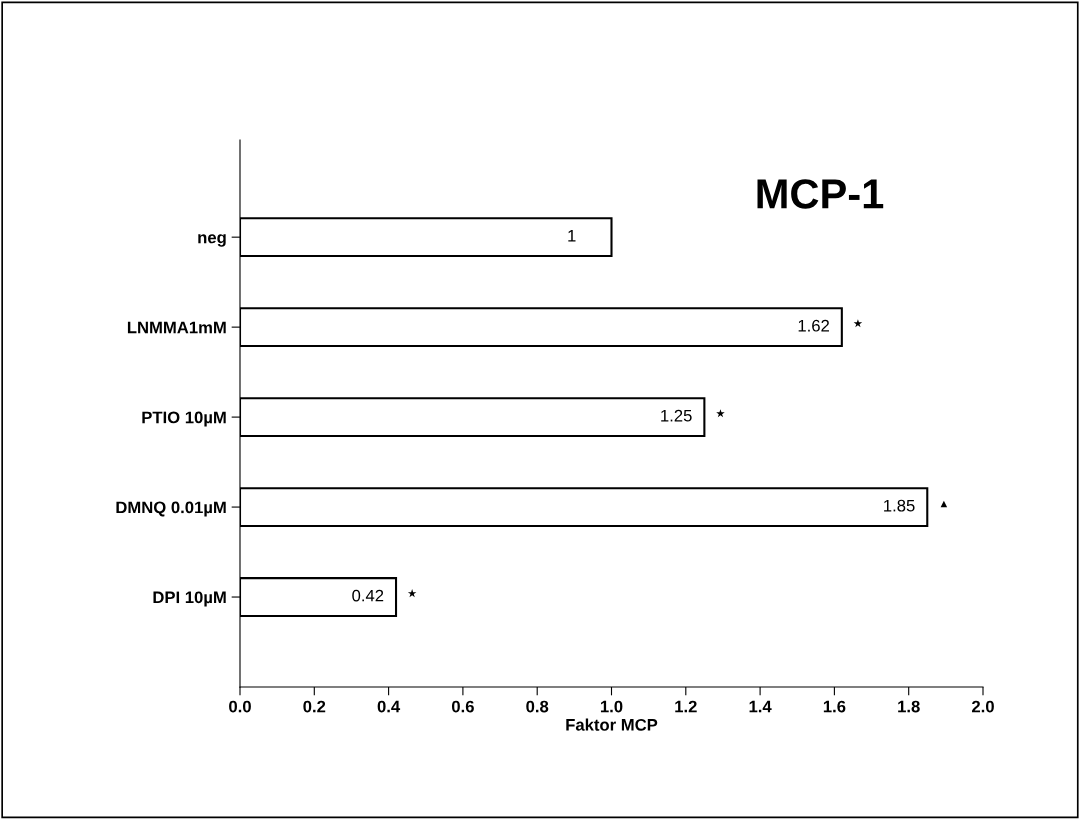  What do you see at coordinates (240, 706) in the screenshot?
I see `x-tick-label: 0.0` at bounding box center [240, 706].